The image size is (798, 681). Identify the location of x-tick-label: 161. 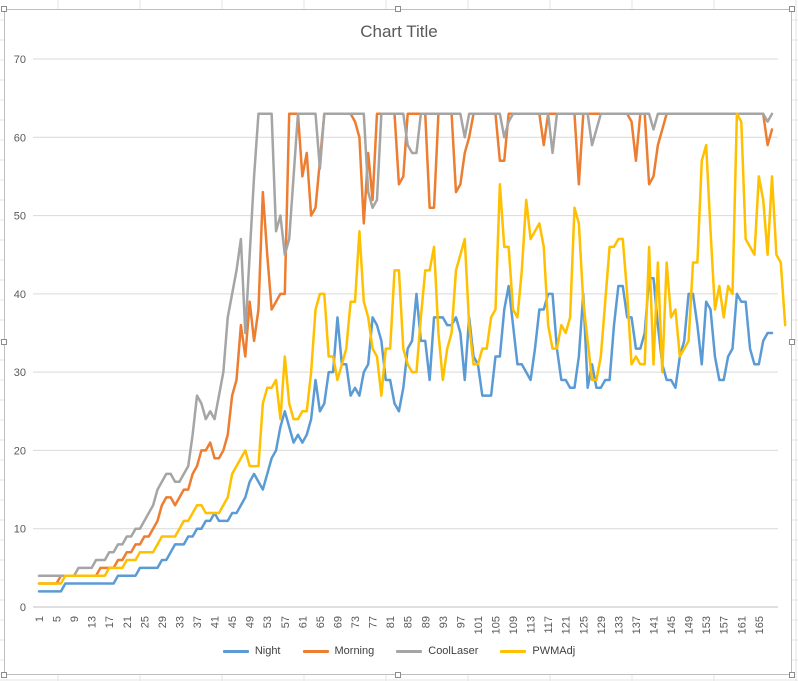
(742, 625).